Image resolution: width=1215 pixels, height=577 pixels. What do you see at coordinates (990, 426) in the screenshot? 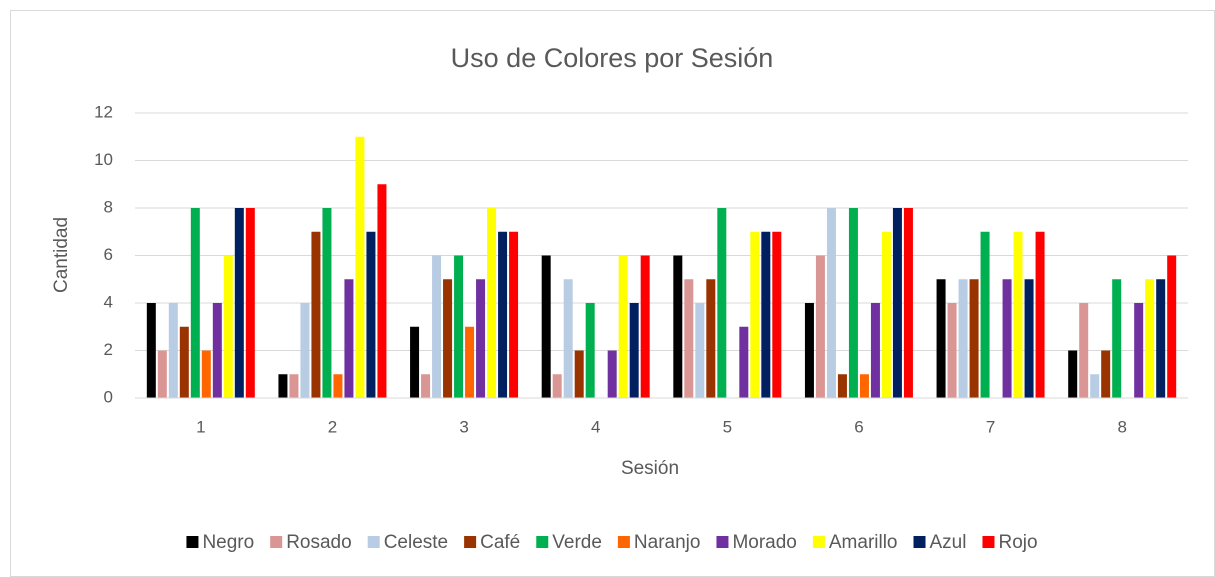
I see `x-tick-label: 7` at bounding box center [990, 426].